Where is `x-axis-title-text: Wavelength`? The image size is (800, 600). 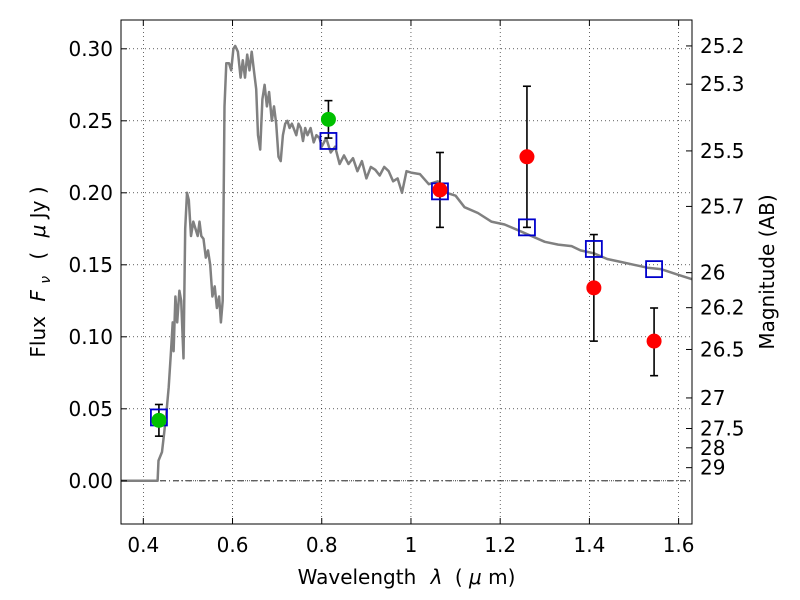 x-axis-title-text: Wavelength is located at coordinates (357, 577).